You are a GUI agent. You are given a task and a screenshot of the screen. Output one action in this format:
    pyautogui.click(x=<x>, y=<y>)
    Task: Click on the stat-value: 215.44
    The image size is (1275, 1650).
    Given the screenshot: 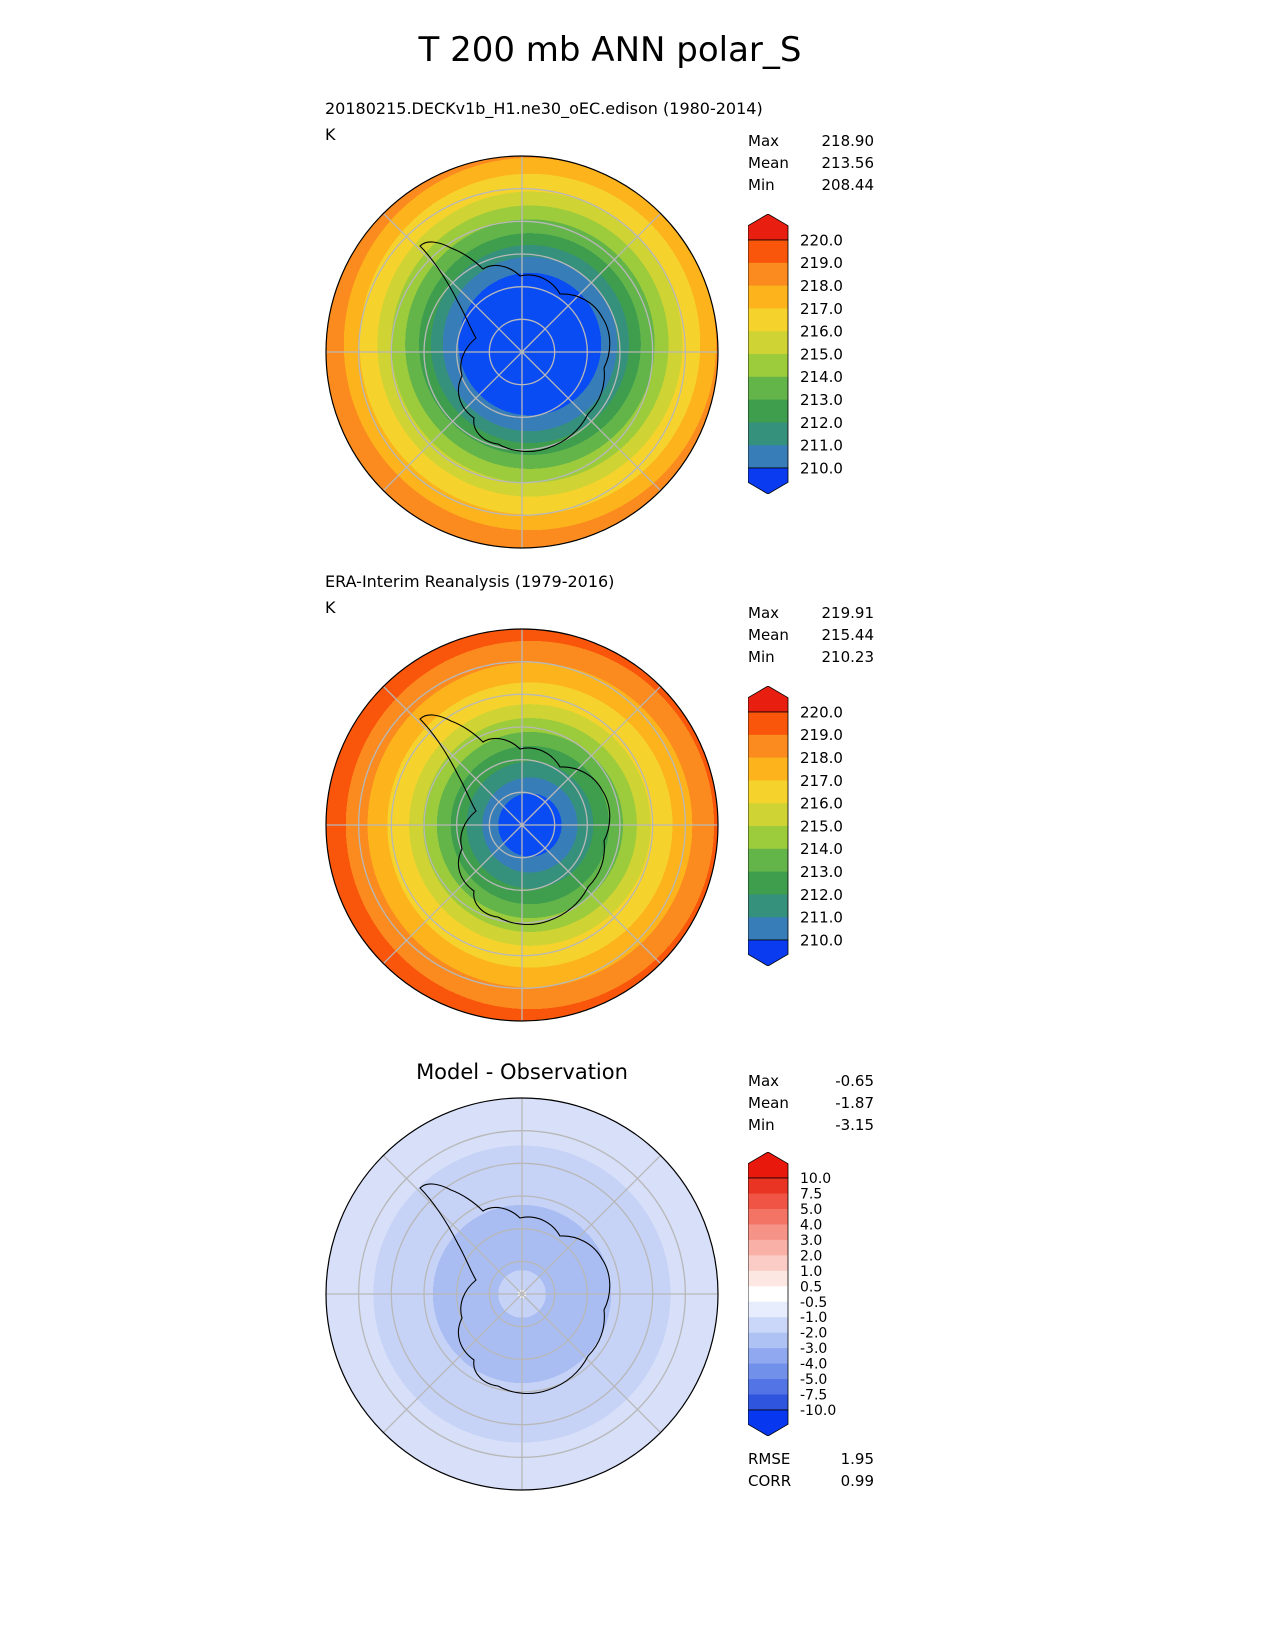 What is the action you would take?
    pyautogui.click(x=848, y=635)
    